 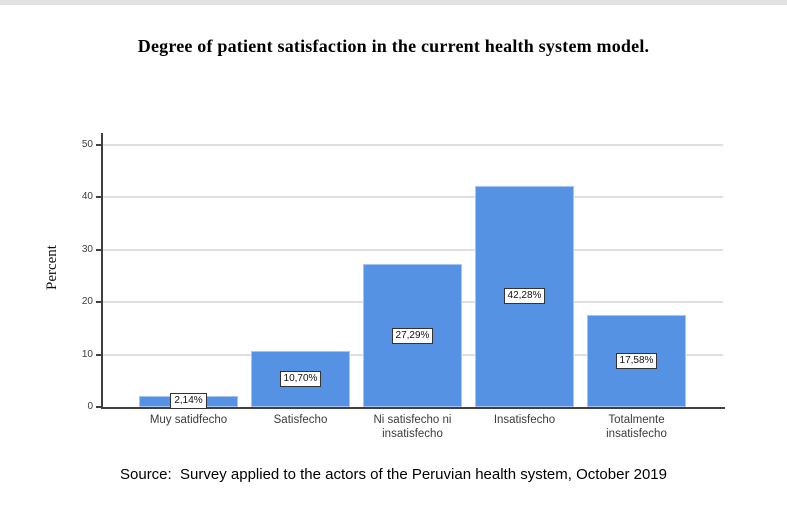 I want to click on bar: 2,14%, so click(x=188, y=401).